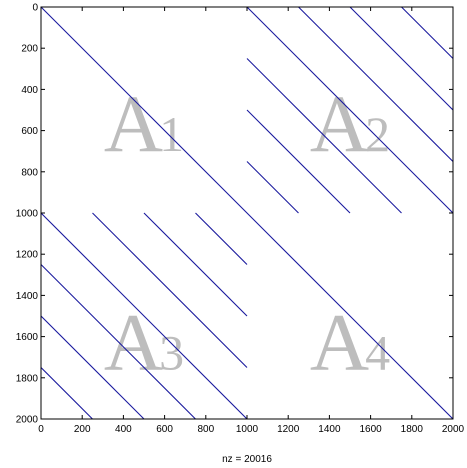 The height and width of the screenshot is (468, 467). What do you see at coordinates (29, 172) in the screenshot?
I see `y-tick-label: 800` at bounding box center [29, 172].